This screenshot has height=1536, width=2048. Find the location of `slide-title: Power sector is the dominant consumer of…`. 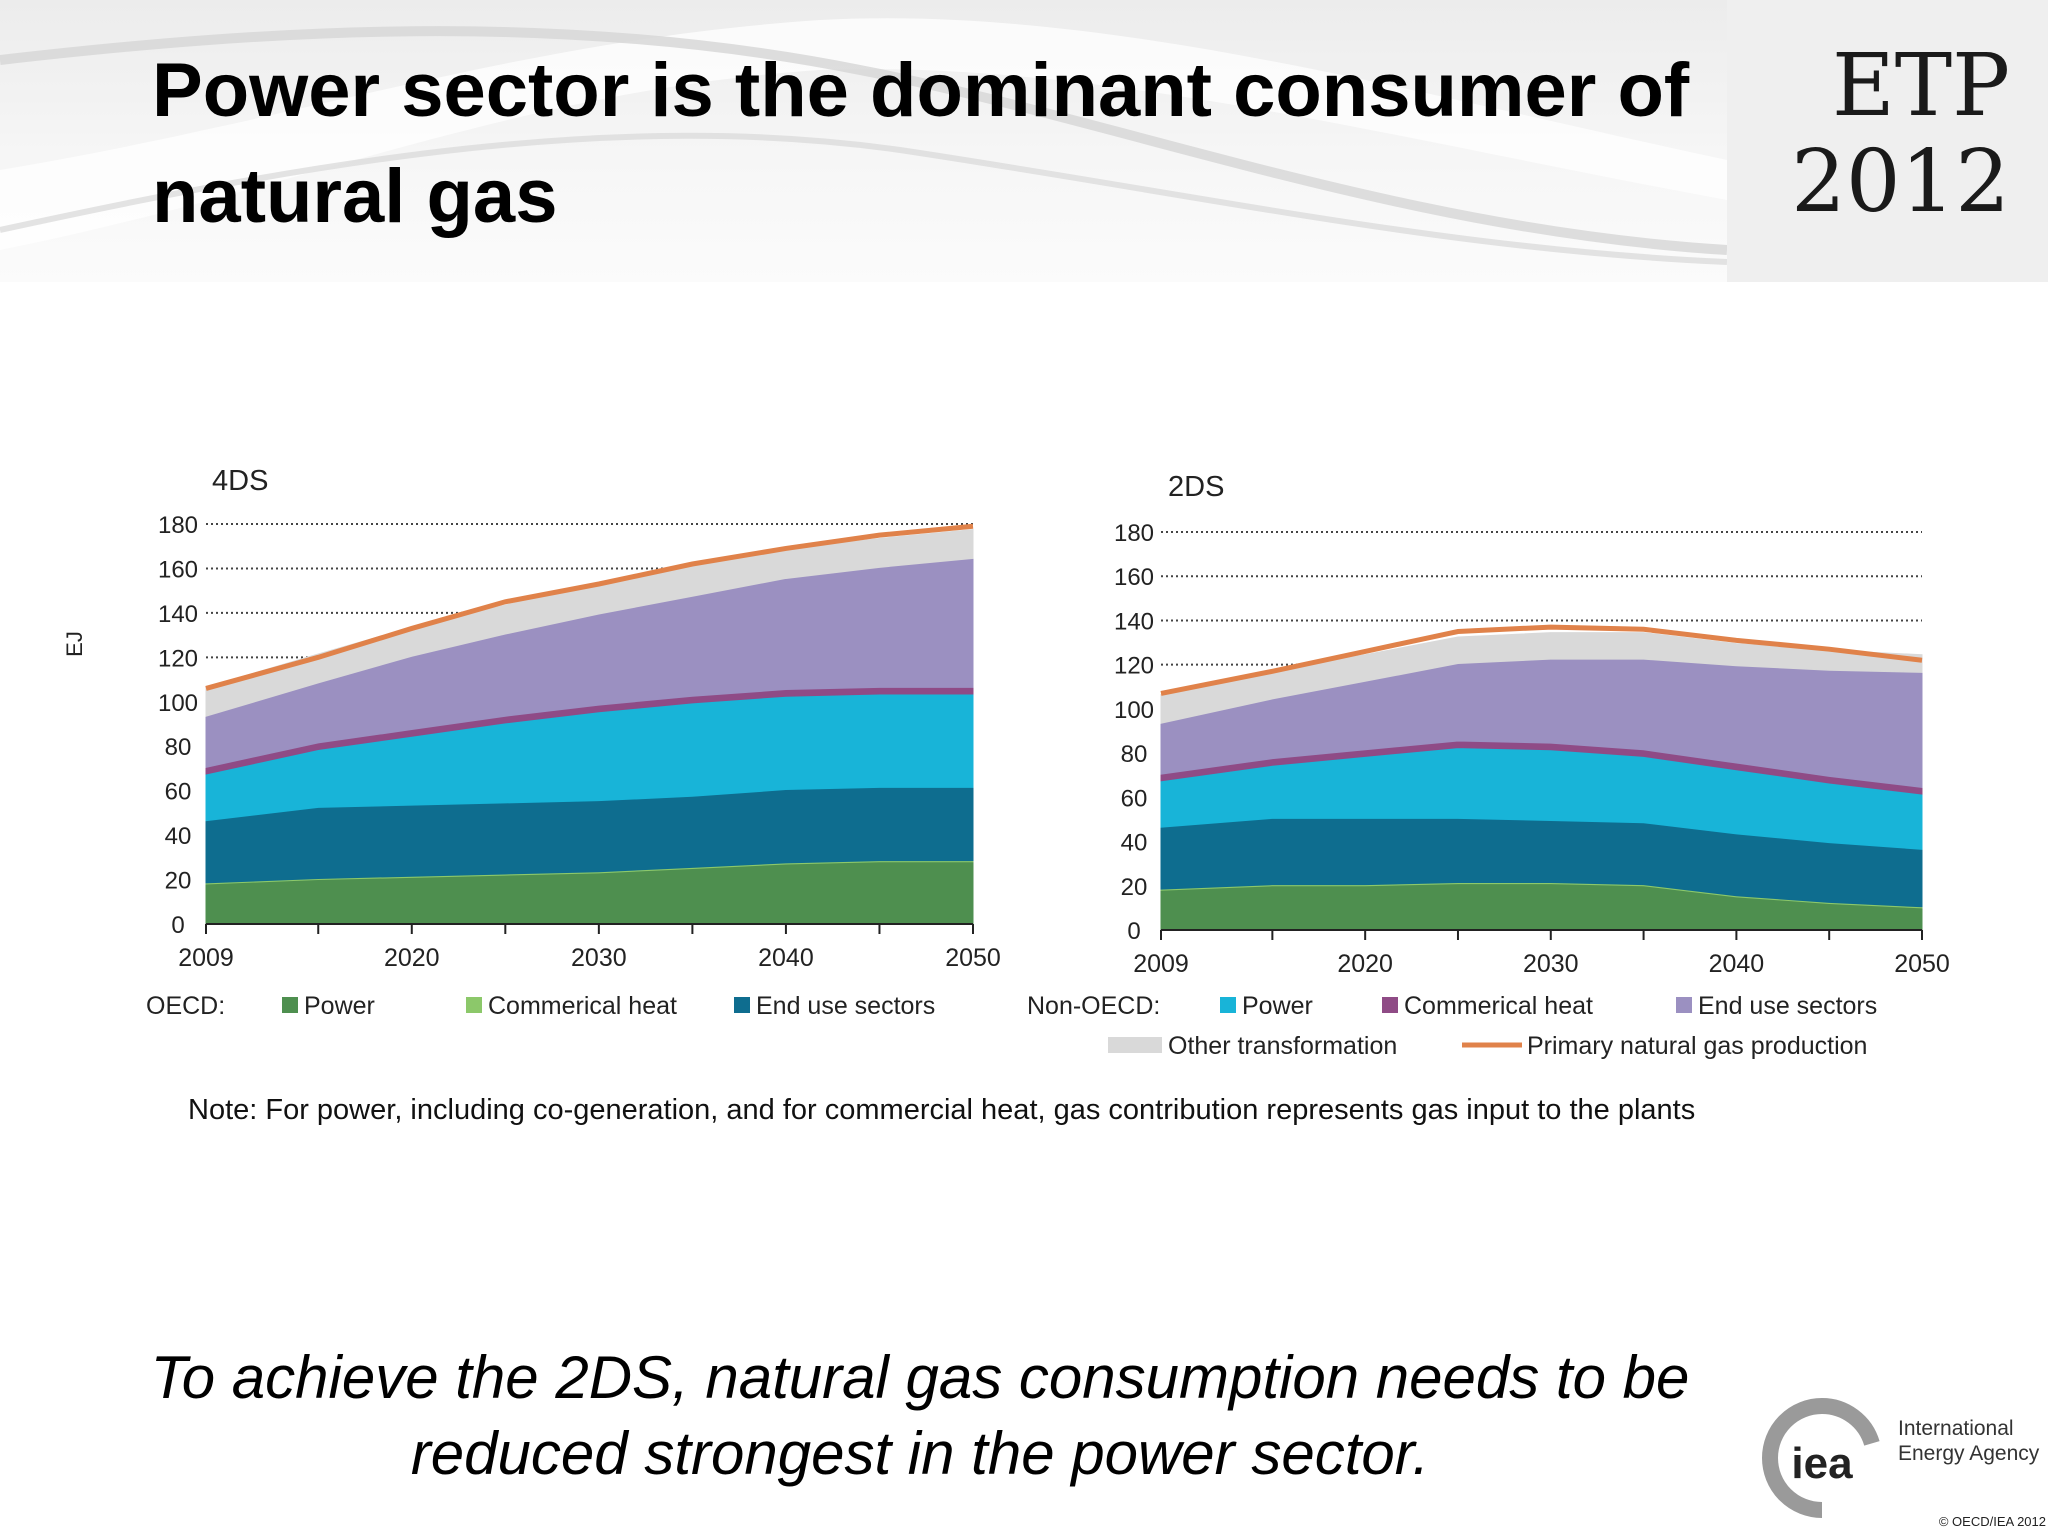

slide-title: Power sector is the dominant consumer of… is located at coordinates (921, 143).